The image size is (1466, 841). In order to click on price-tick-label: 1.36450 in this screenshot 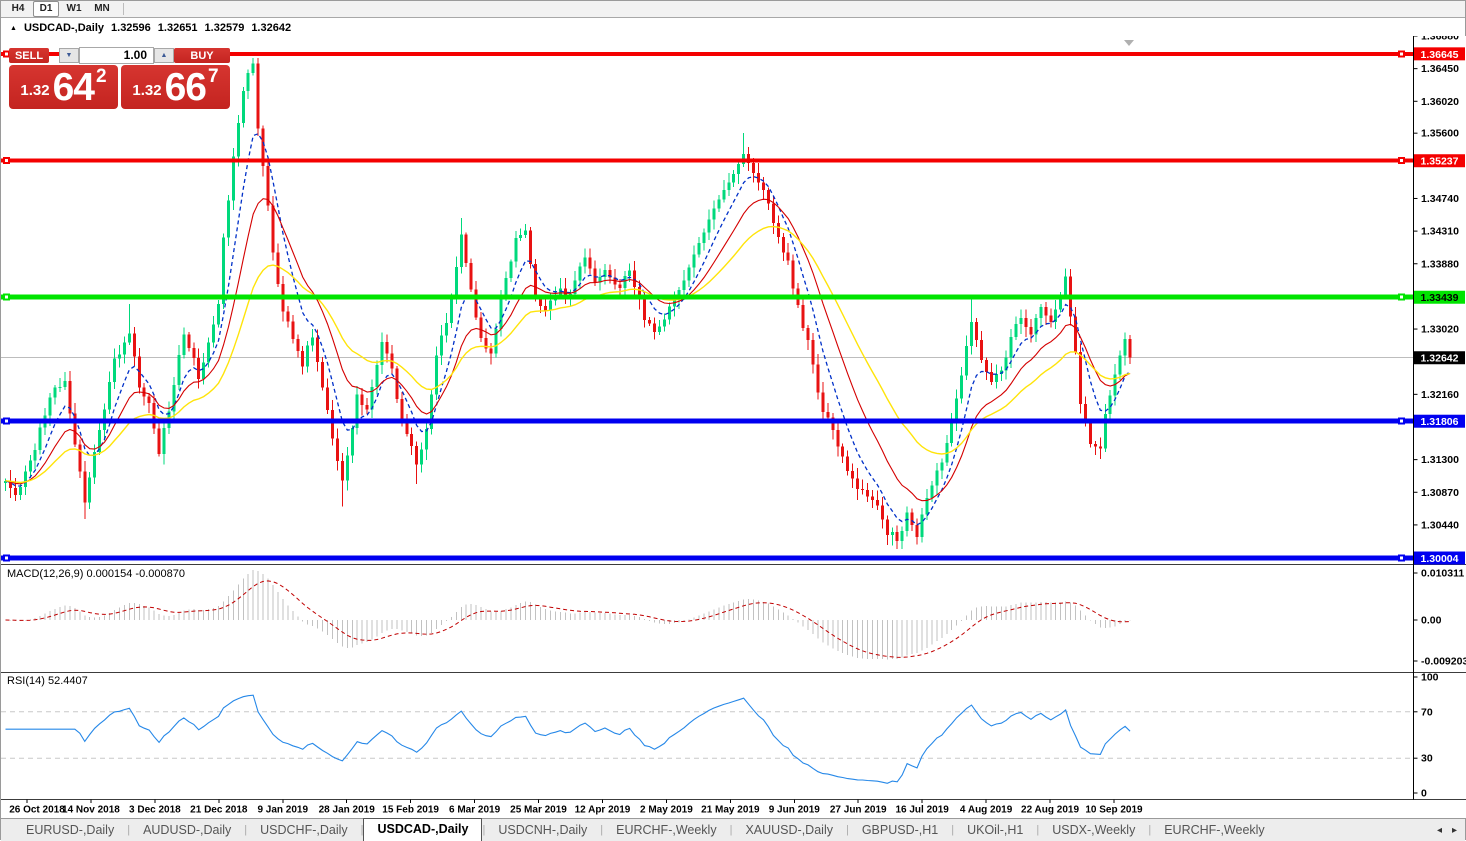, I will do `click(1440, 69)`.